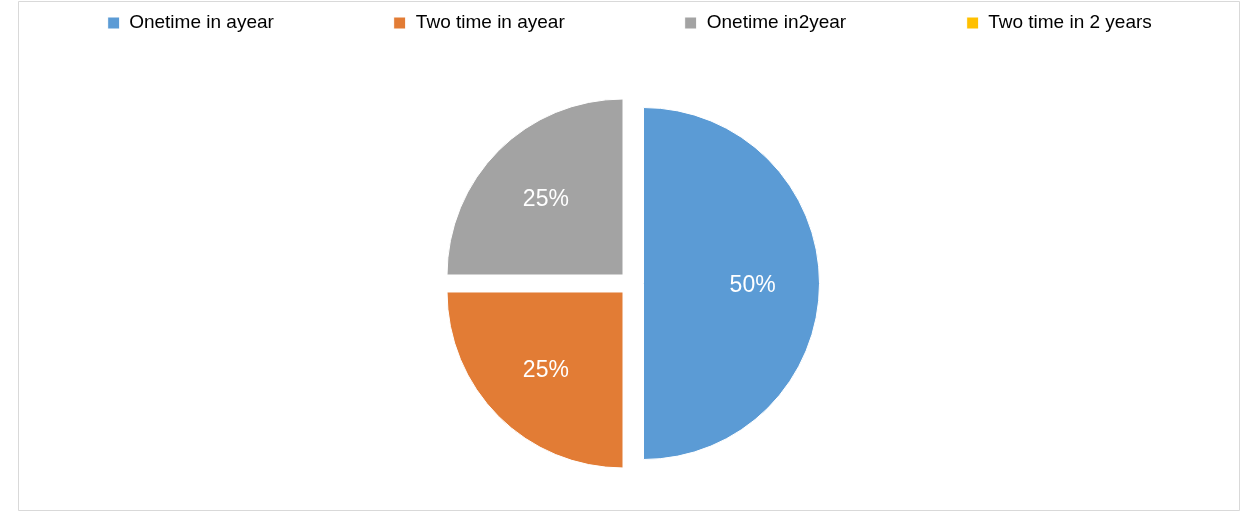 The height and width of the screenshot is (512, 1244). I want to click on data-label: 50%, so click(752, 283).